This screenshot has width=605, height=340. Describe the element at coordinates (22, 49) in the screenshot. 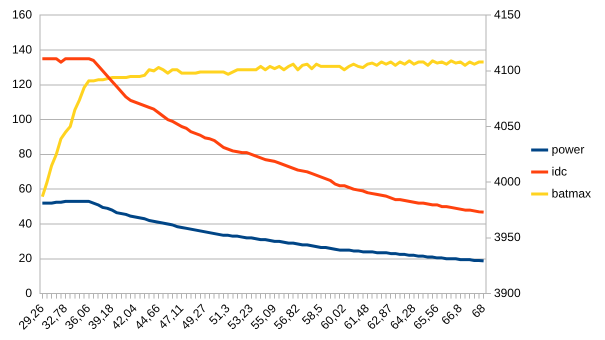

I see `y-tick-label: 140` at that location.